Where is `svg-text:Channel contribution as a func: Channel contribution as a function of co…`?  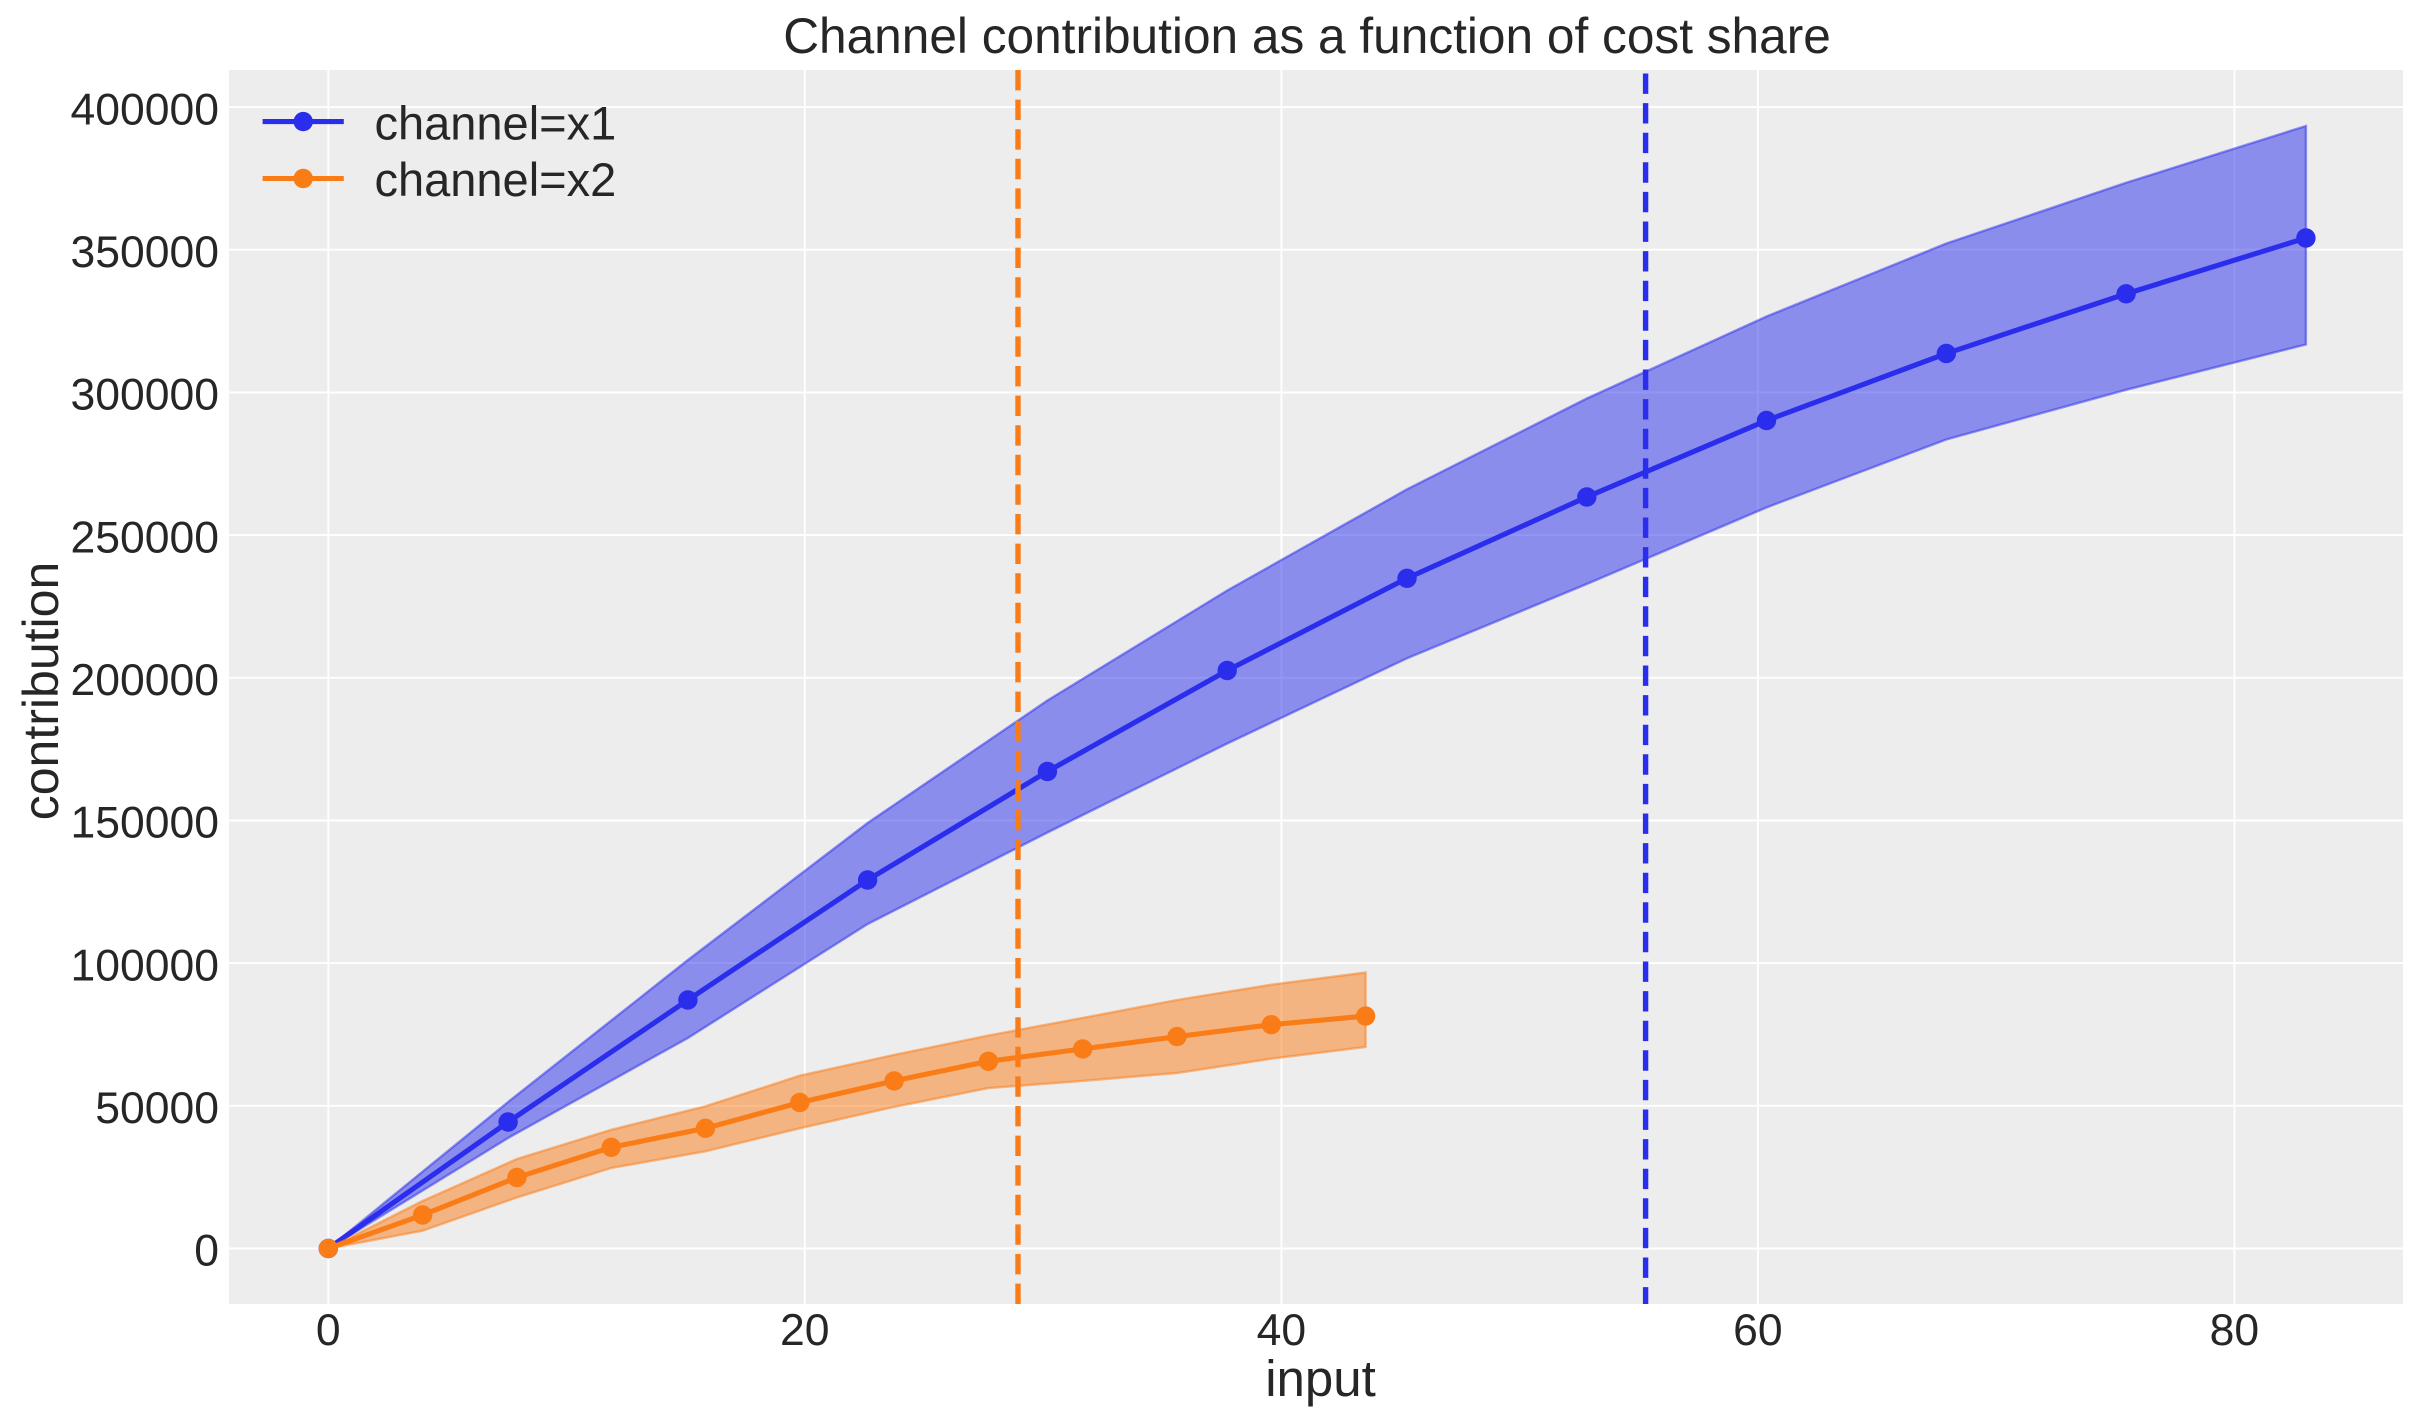 svg-text:Channel contribution as a func: Channel contribution as a function of co… is located at coordinates (1307, 36).